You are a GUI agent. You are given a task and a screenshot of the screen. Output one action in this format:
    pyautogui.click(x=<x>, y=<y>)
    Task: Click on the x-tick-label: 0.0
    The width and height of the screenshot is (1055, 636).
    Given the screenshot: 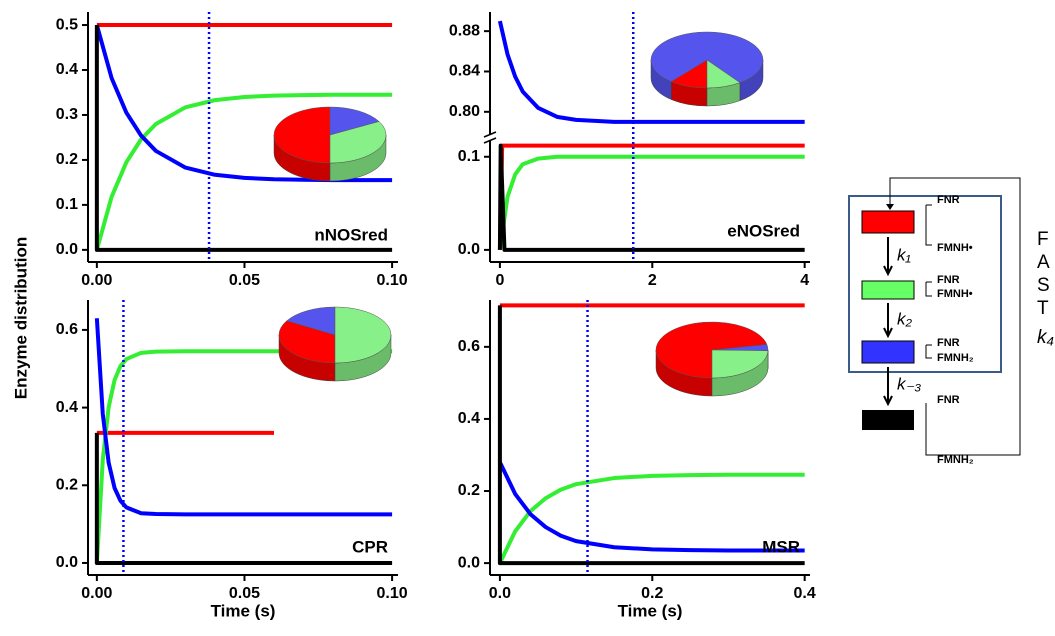 What is the action you would take?
    pyautogui.click(x=500, y=593)
    